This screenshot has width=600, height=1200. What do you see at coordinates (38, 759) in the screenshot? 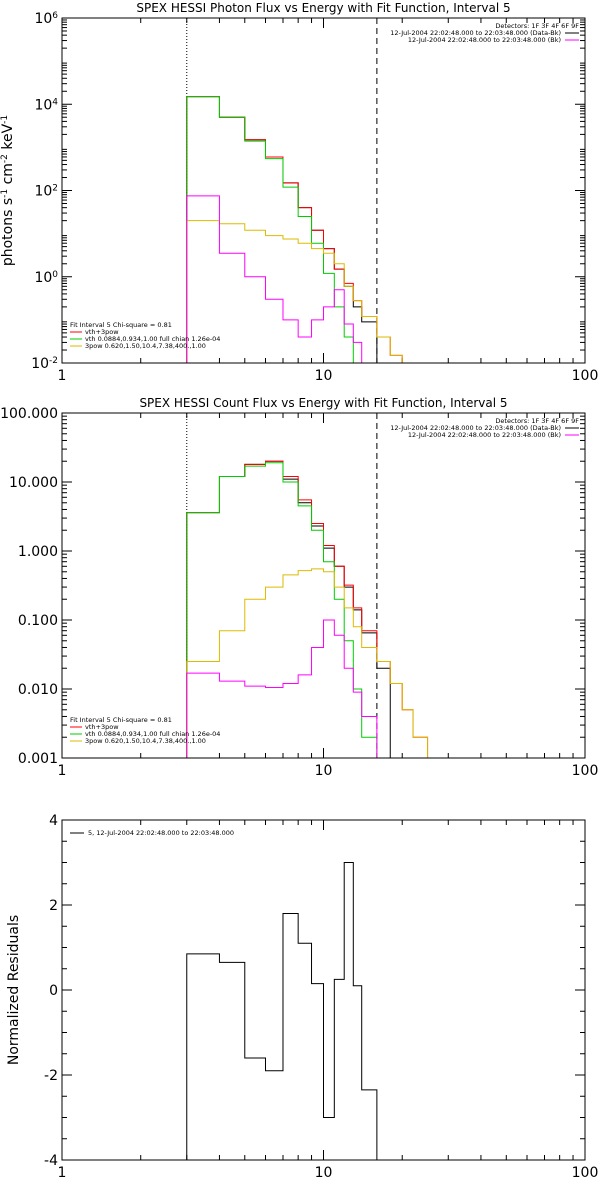
I see `y-tick-label: 0.001` at bounding box center [38, 759].